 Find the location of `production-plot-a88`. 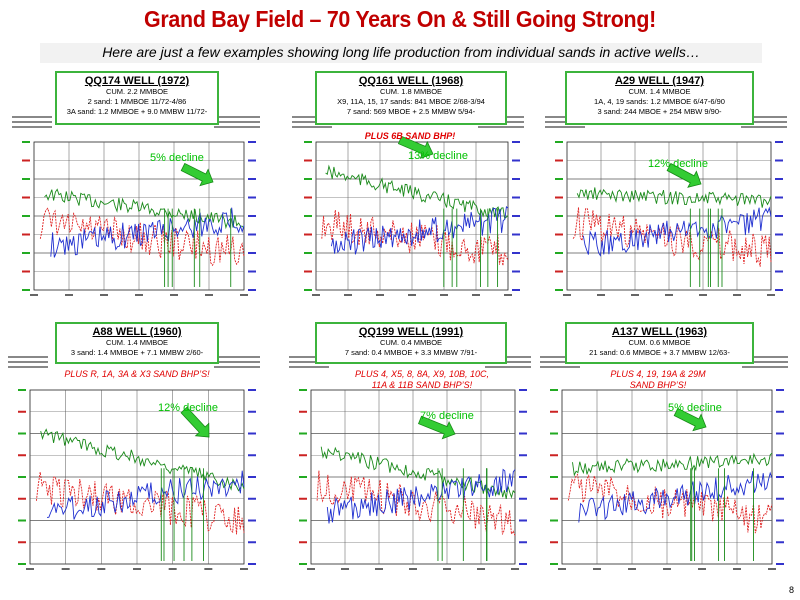

production-plot-a88 is located at coordinates (135, 467).